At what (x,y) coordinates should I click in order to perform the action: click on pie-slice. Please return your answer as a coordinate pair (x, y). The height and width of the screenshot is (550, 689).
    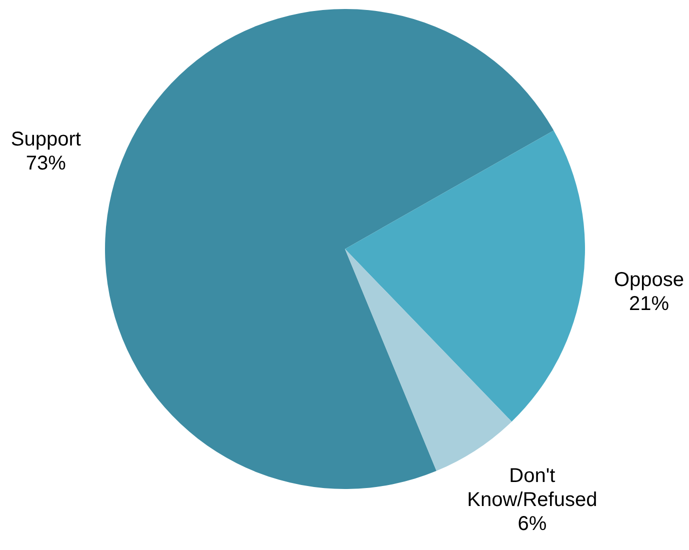
    Looking at the image, I should click on (428, 360).